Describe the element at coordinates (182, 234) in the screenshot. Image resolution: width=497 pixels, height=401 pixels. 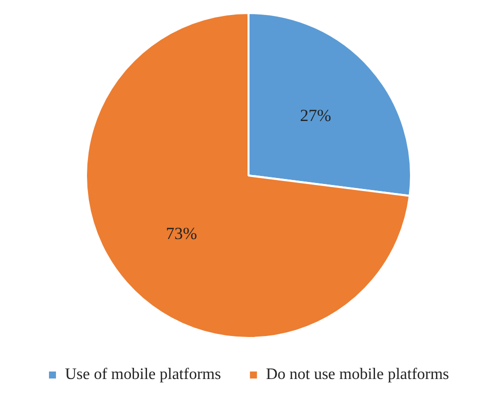
I see `data-label: 73%` at that location.